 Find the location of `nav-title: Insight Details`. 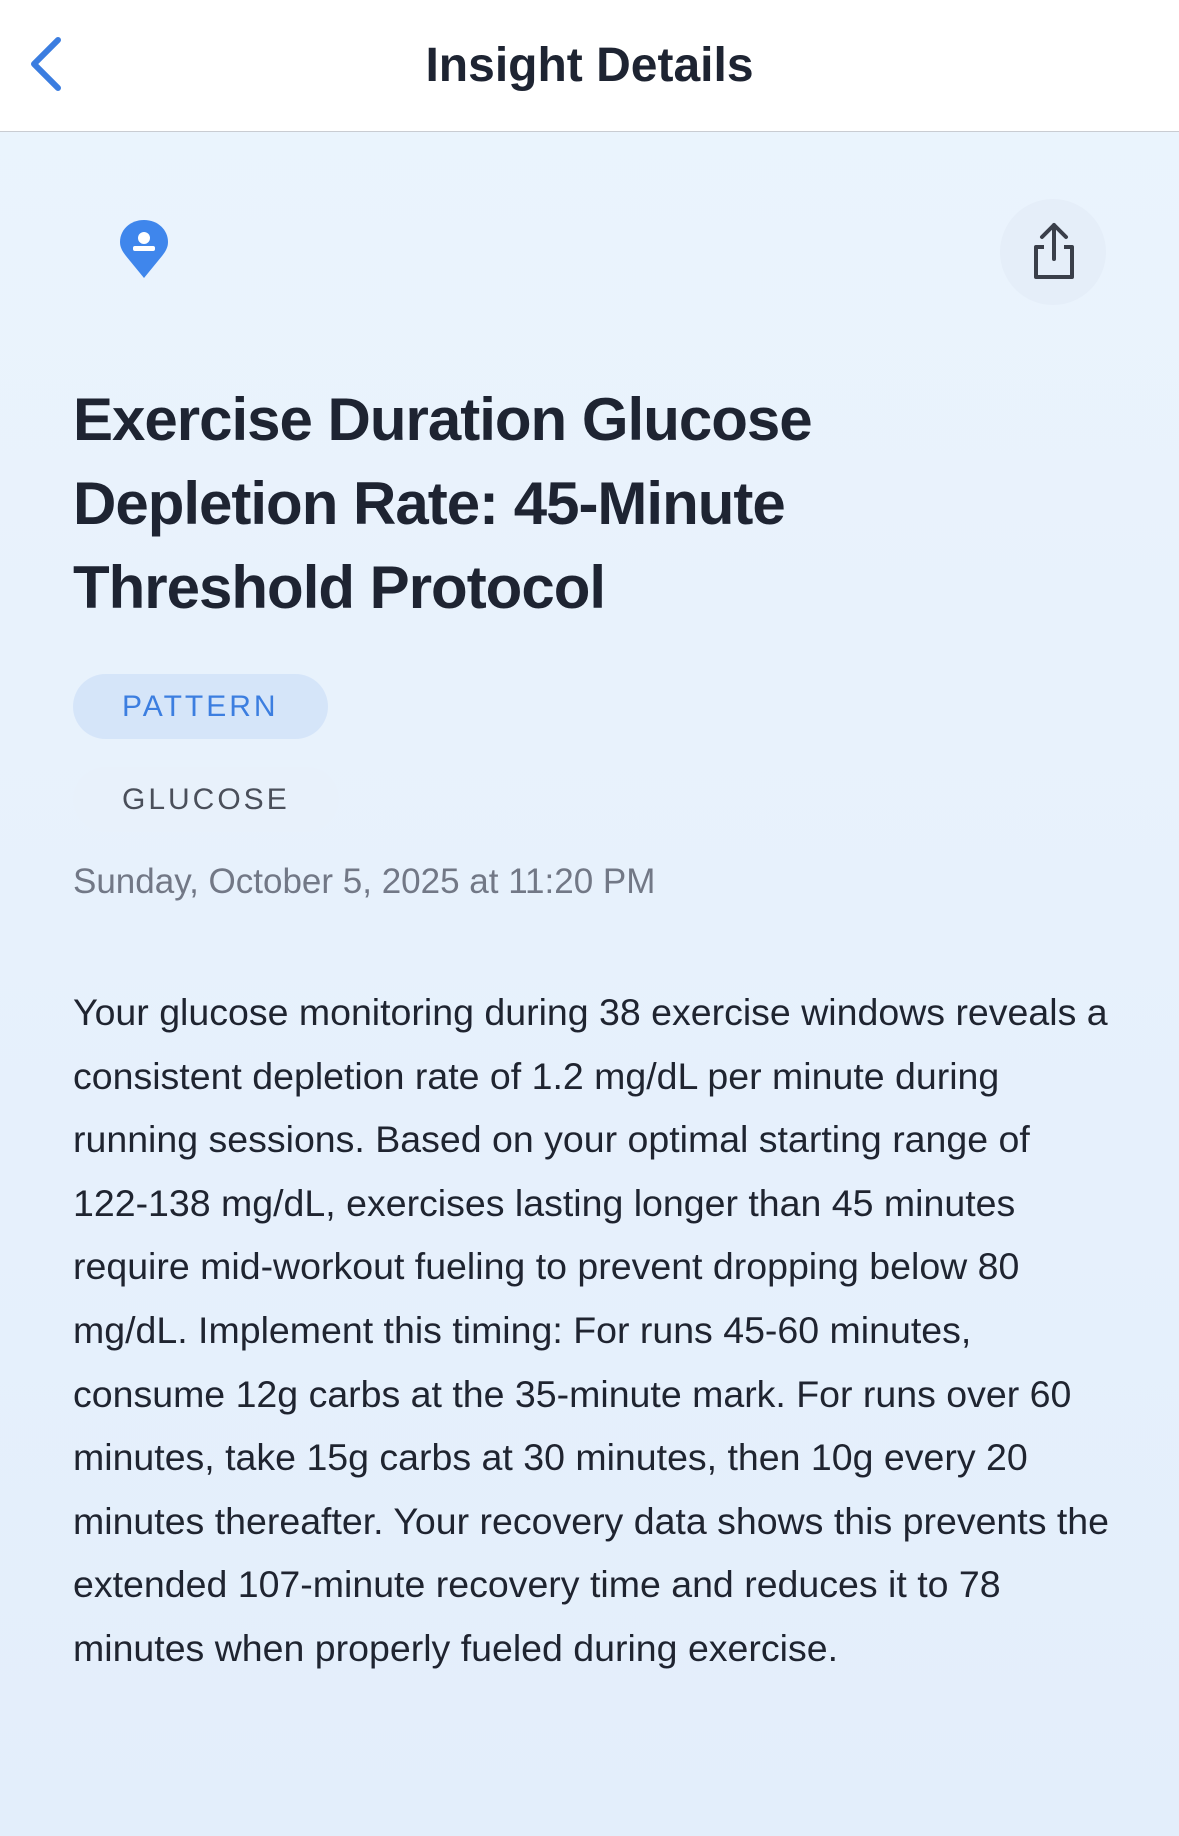

nav-title: Insight Details is located at coordinates (589, 65).